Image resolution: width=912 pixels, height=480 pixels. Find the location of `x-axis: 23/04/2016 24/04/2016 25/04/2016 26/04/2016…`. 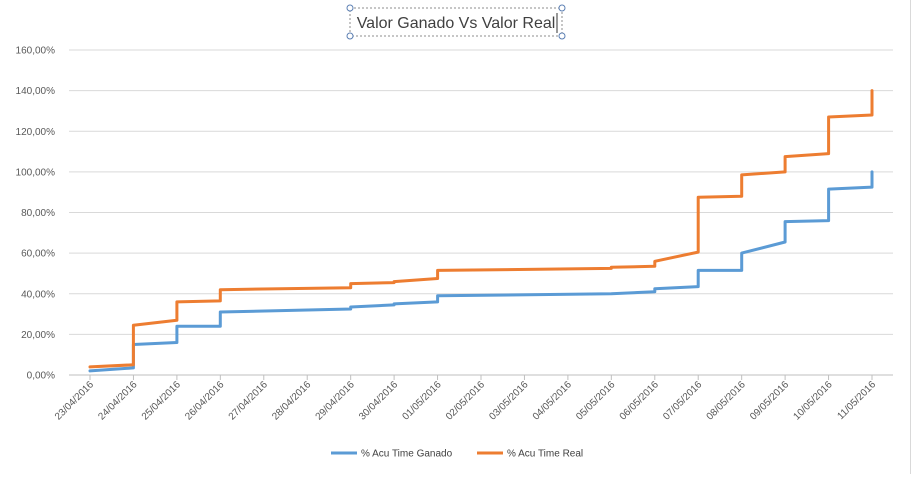

x-axis: 23/04/2016 24/04/2016 25/04/2016 26/04/2016… is located at coordinates (473, 398).